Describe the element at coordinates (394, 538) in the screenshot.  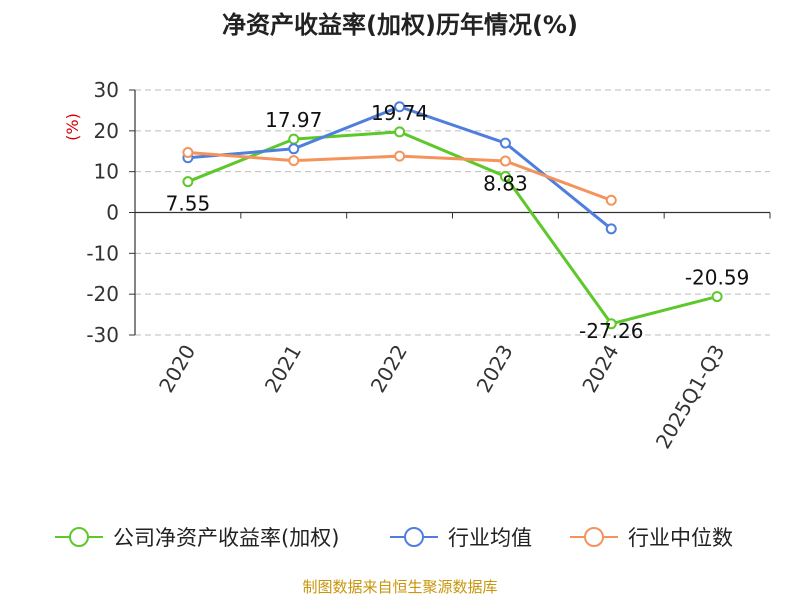
I see `legend: 公司净资产收益率(加权) 行业均值 行业中位数` at that location.